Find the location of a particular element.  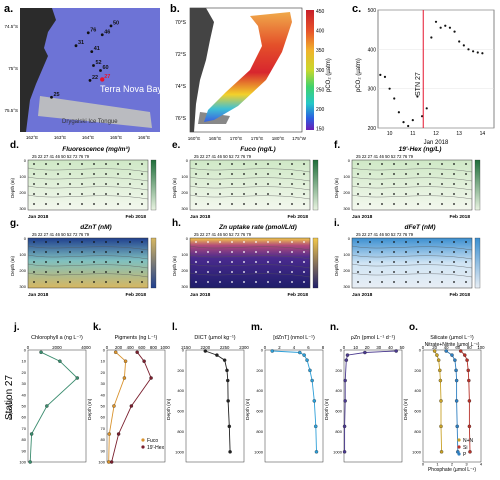

lat-tick: 74.5°S is located at coordinates (11, 26).